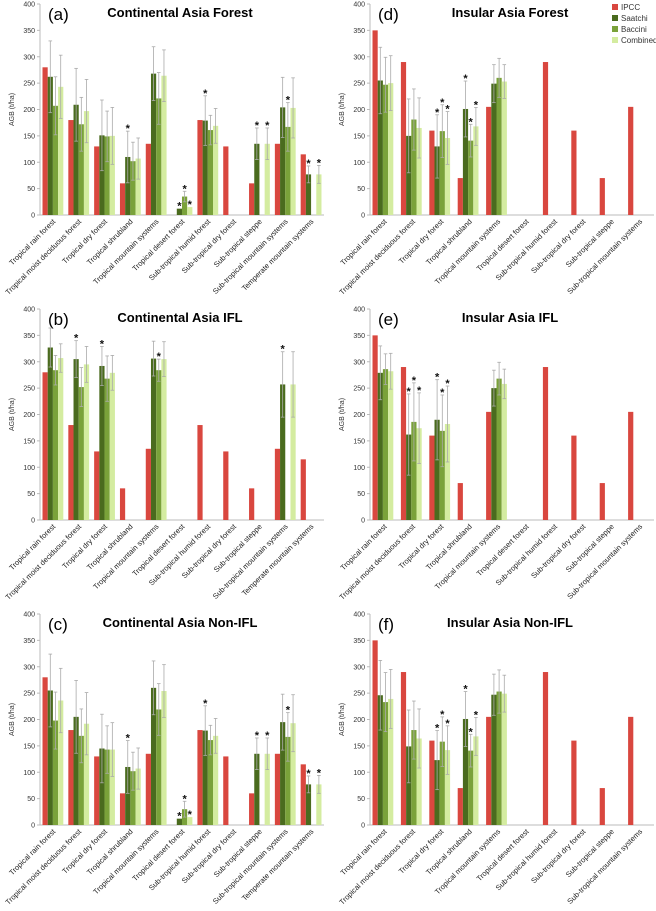 This screenshot has width=656, height=911. I want to click on chart-title: Continental Asia Forest, so click(180, 12).